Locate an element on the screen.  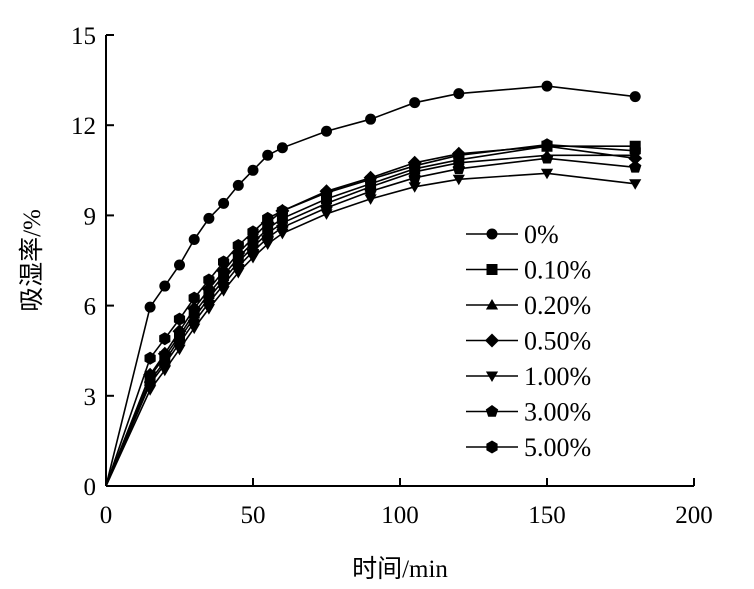
legend-label: 5.00% is located at coordinates (557, 447).